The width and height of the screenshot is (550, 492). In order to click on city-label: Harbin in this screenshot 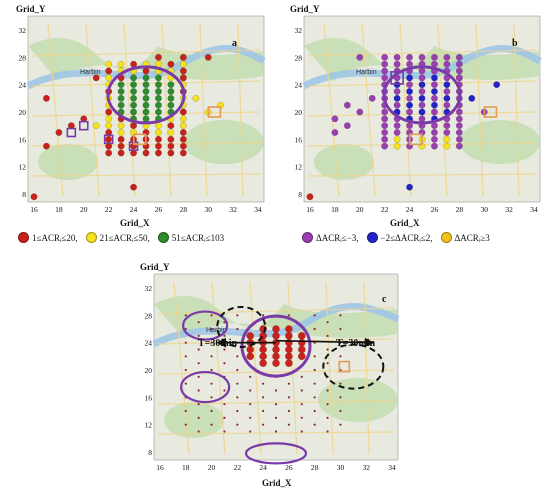, I will do `click(216, 330)`.